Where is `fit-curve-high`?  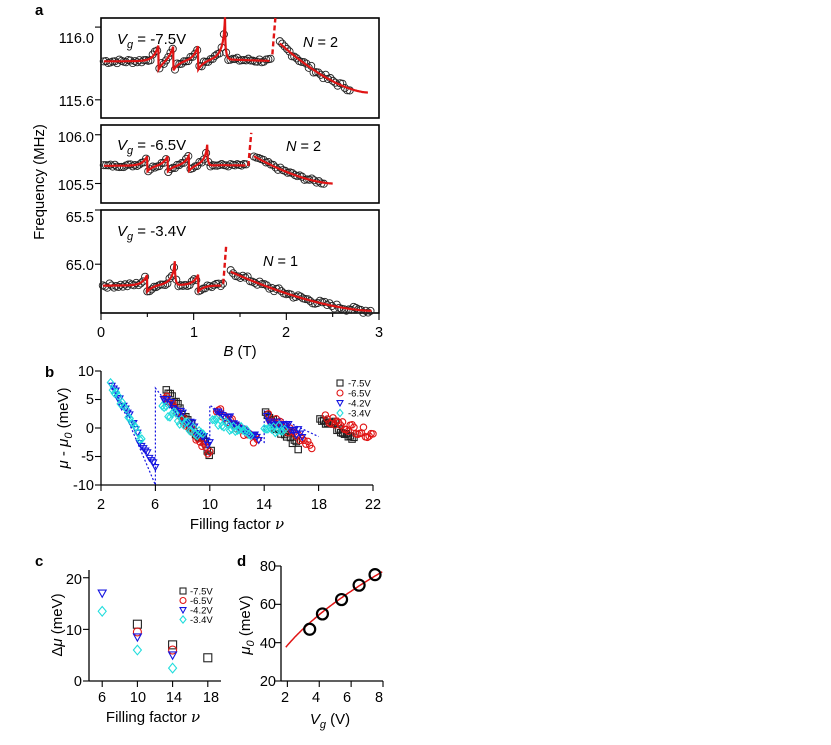
fit-curve-high is located at coordinates (323, 68).